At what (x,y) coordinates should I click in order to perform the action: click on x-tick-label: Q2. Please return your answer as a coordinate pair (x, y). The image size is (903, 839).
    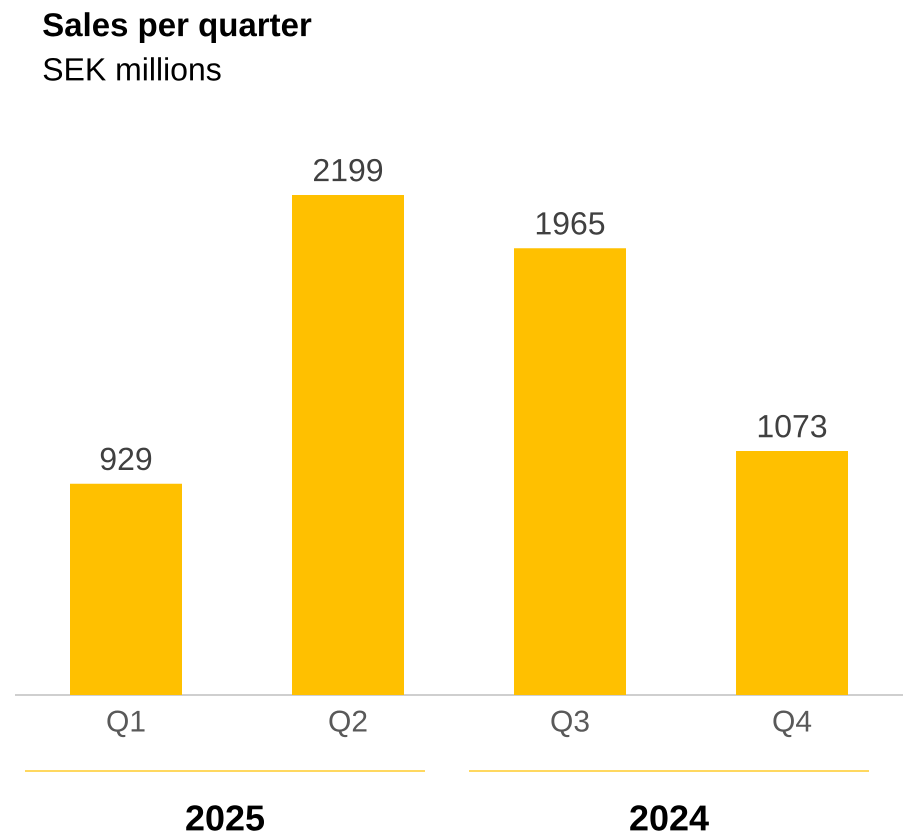
    Looking at the image, I should click on (348, 724).